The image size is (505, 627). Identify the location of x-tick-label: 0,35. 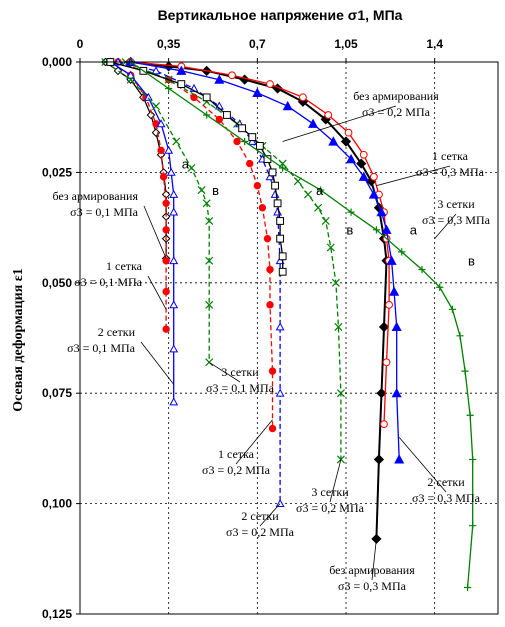
(169, 44).